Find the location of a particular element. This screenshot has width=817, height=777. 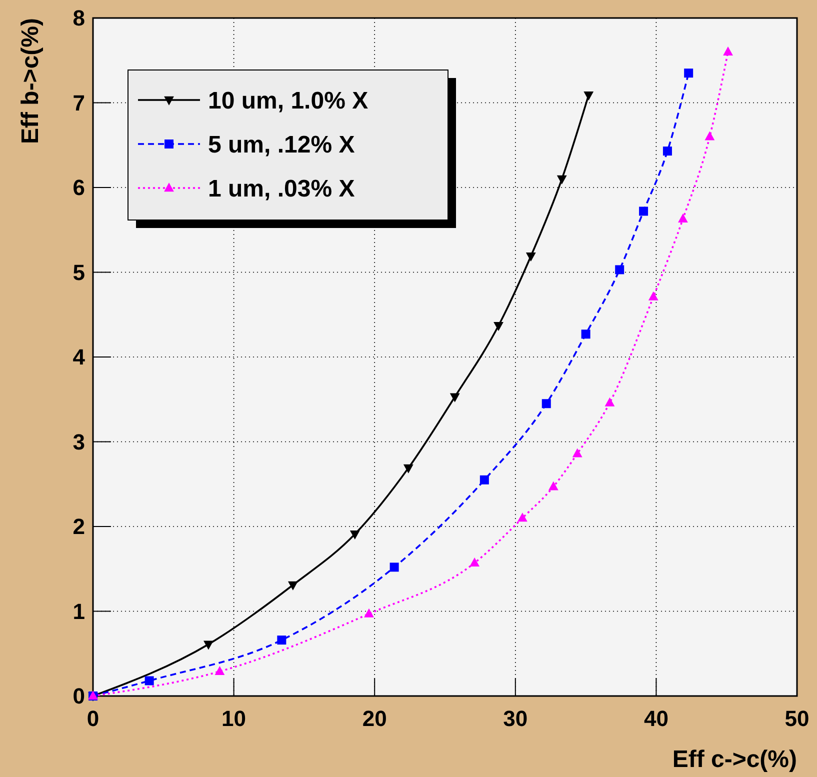

y-tick-label: 4 is located at coordinates (79, 357).